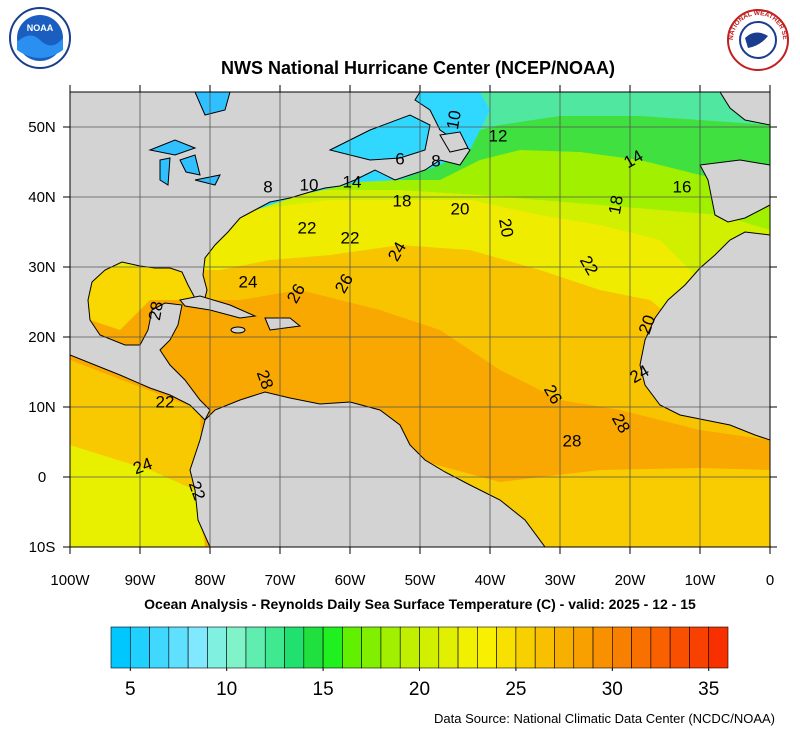 The width and height of the screenshot is (800, 737). Describe the element at coordinates (70, 580) in the screenshot. I see `x-tick-label: 100W` at that location.